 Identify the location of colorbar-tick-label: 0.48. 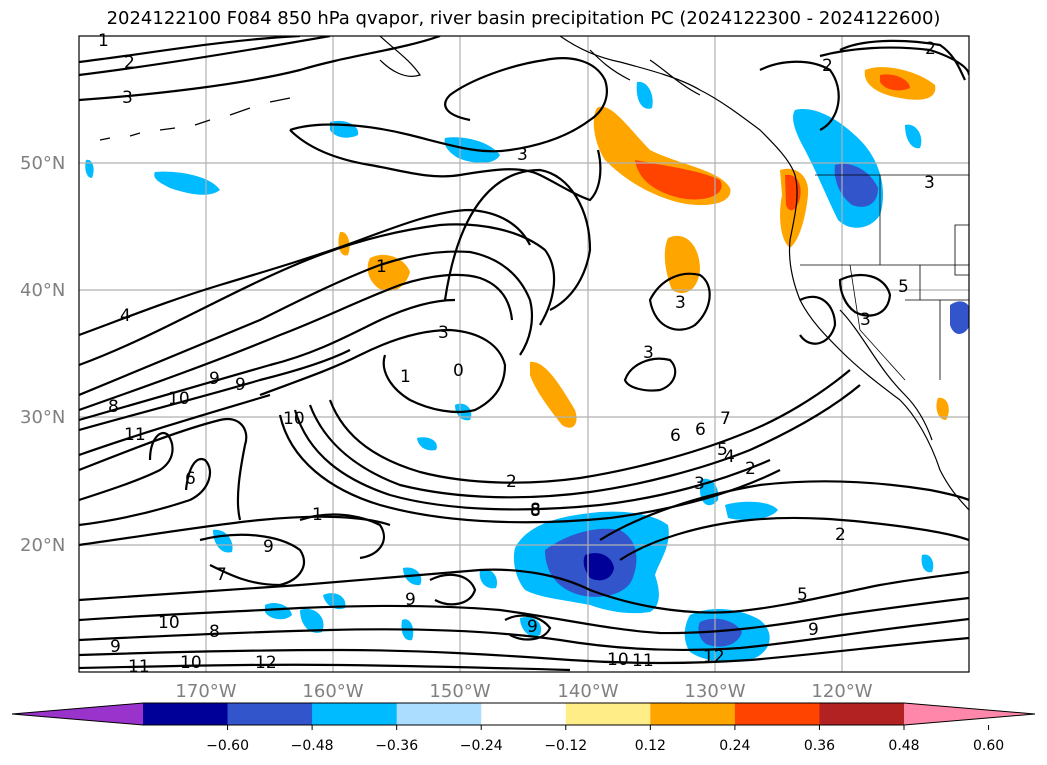
(903, 746).